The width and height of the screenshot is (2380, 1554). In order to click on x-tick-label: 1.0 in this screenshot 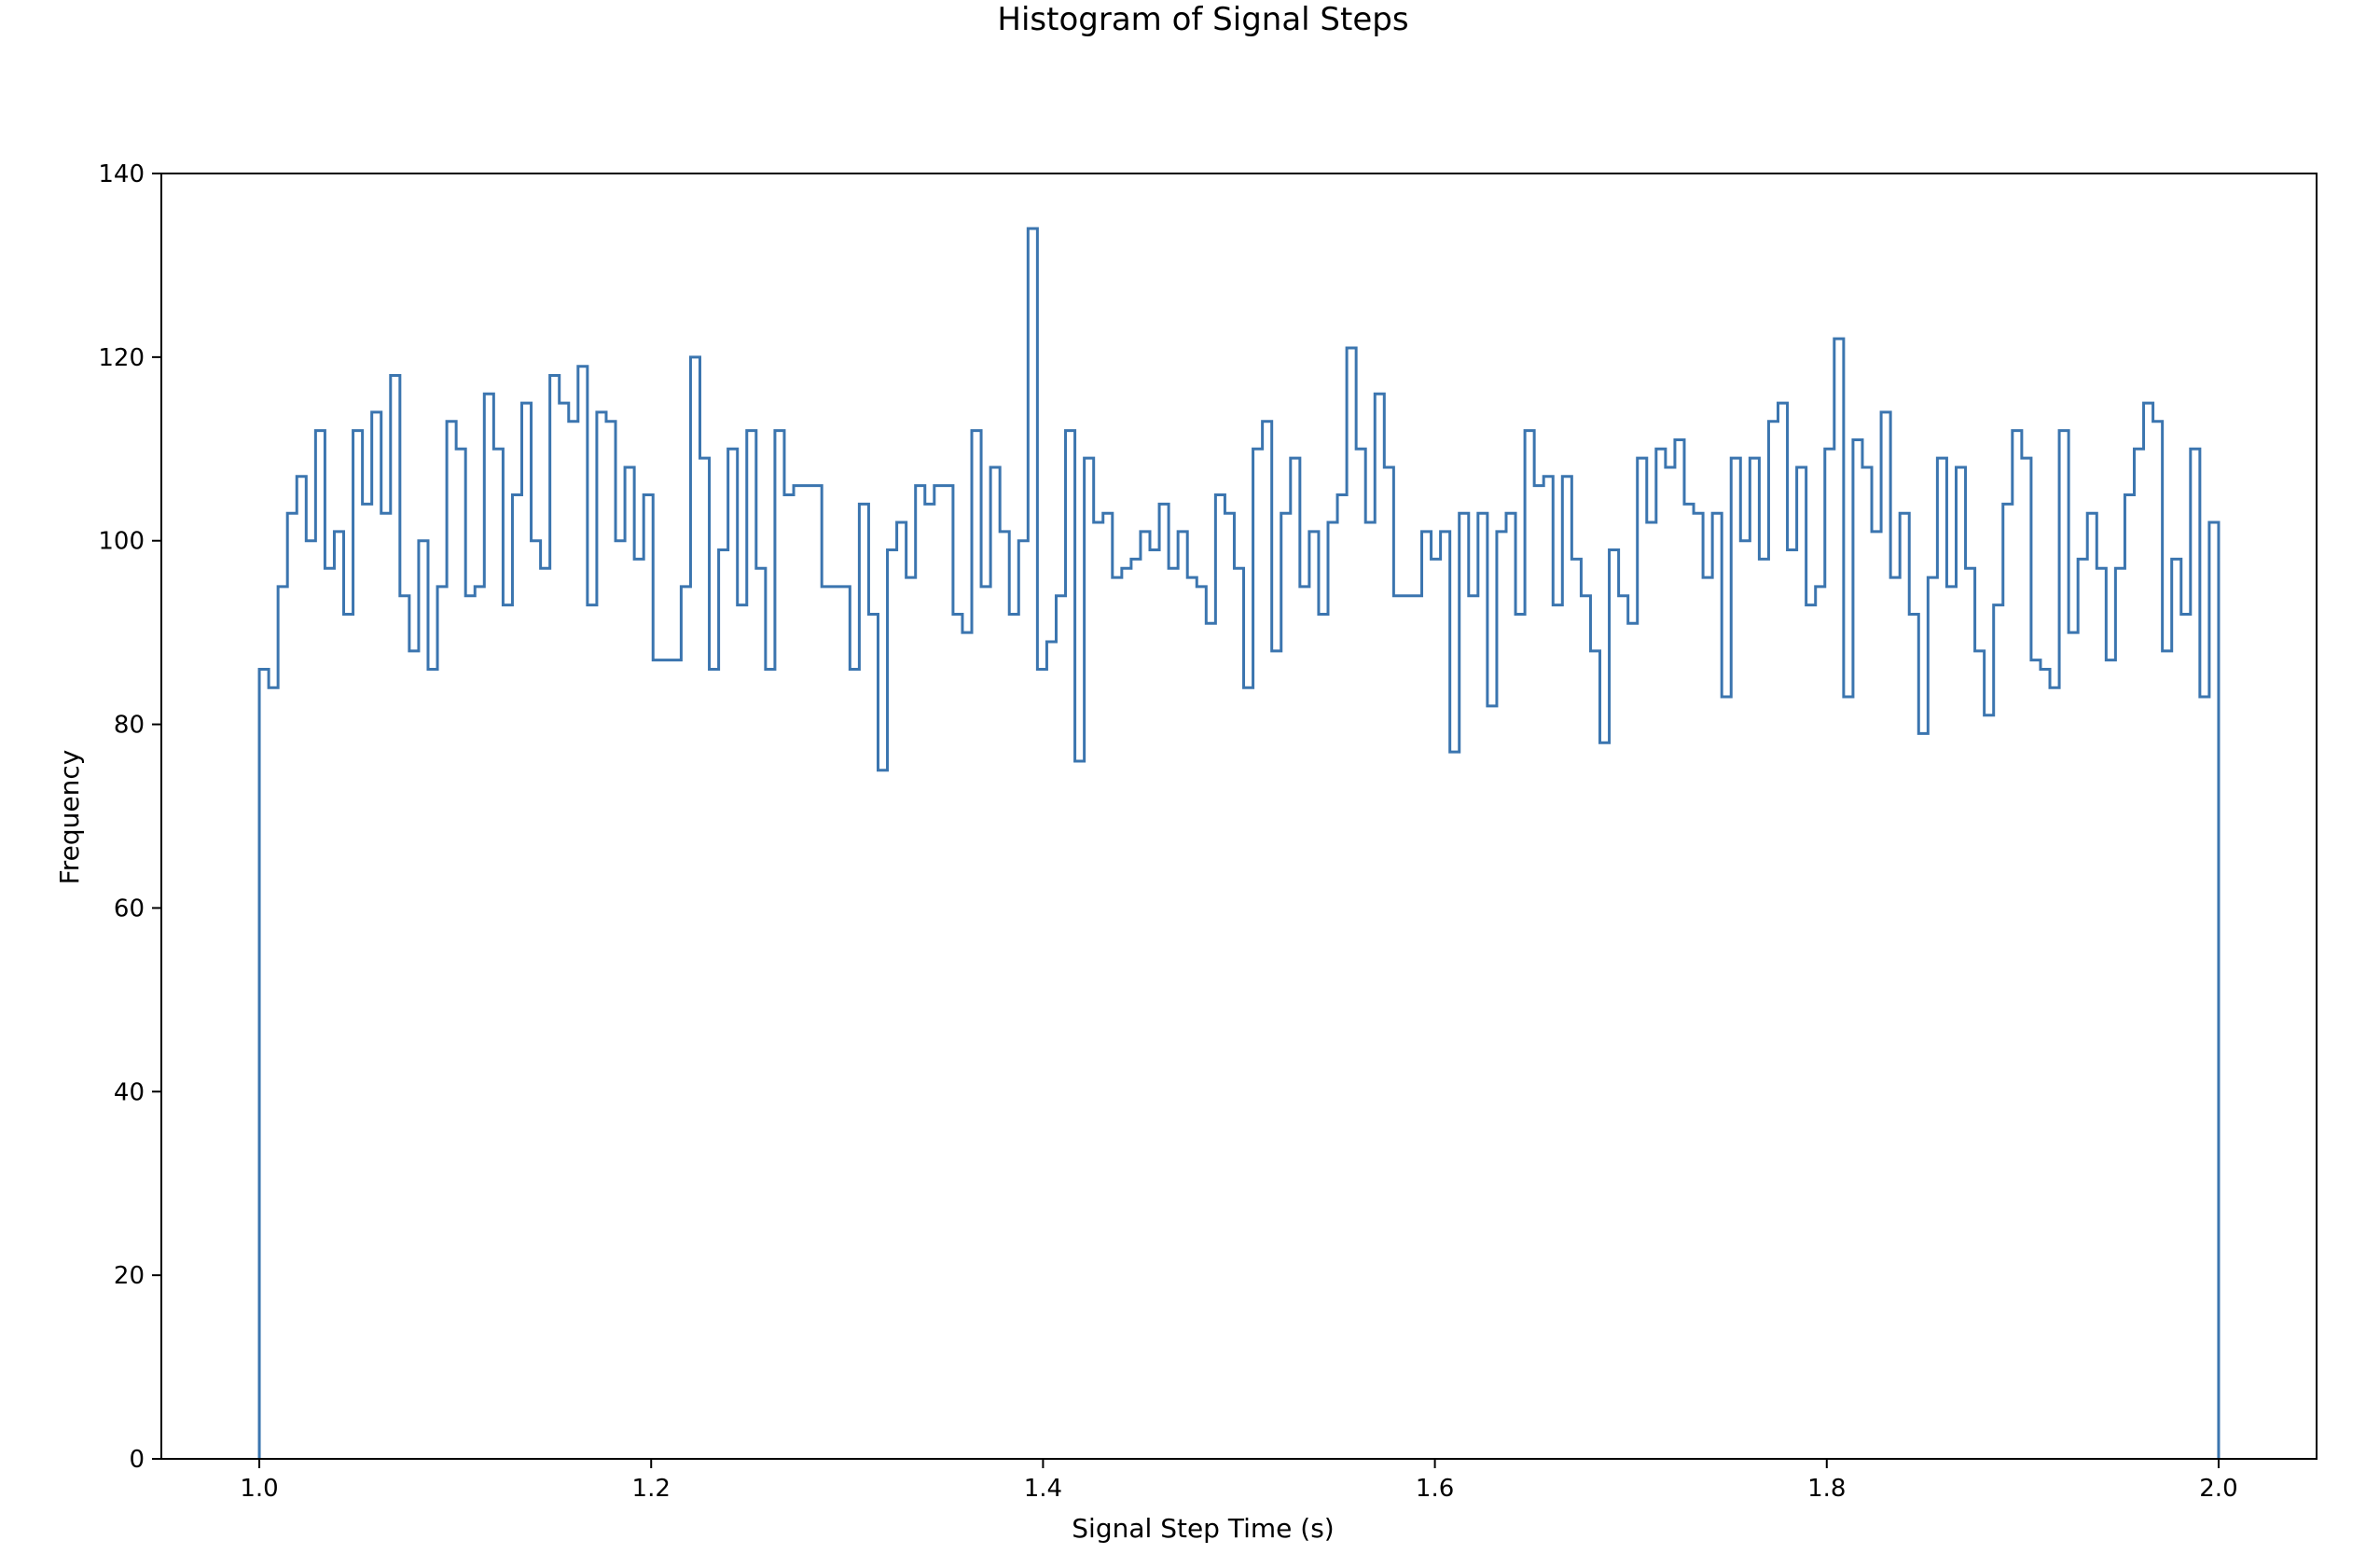, I will do `click(259, 1489)`.